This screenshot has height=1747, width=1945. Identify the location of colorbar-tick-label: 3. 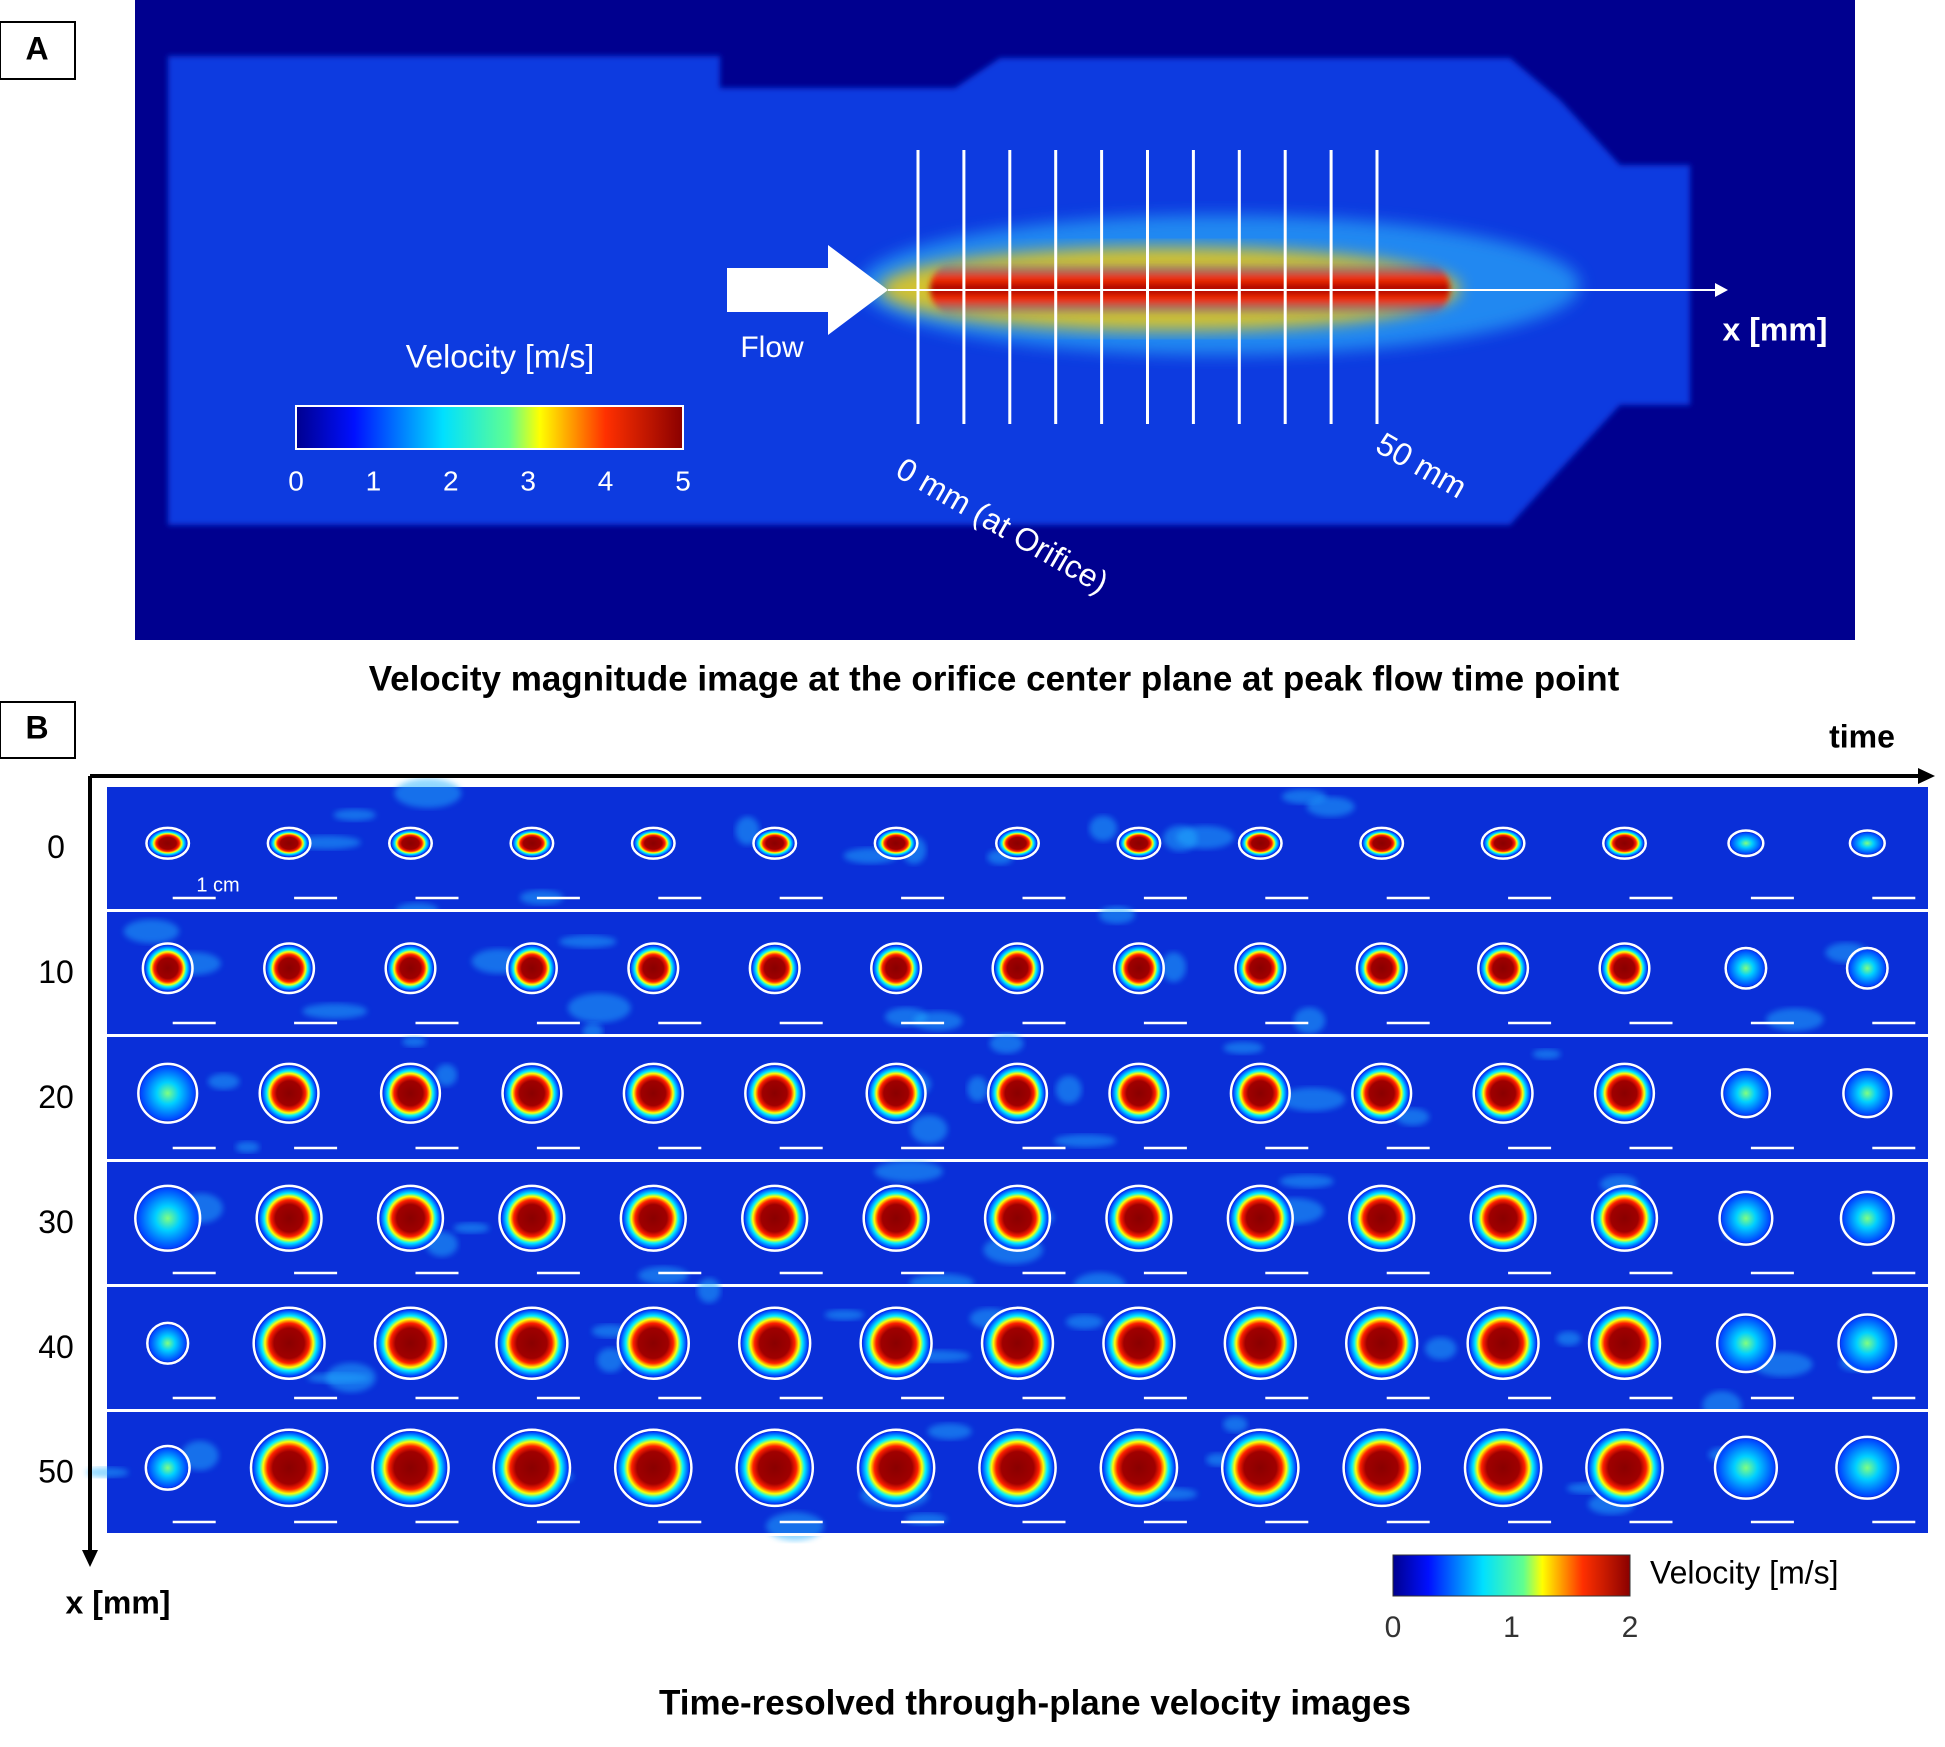
(528, 480).